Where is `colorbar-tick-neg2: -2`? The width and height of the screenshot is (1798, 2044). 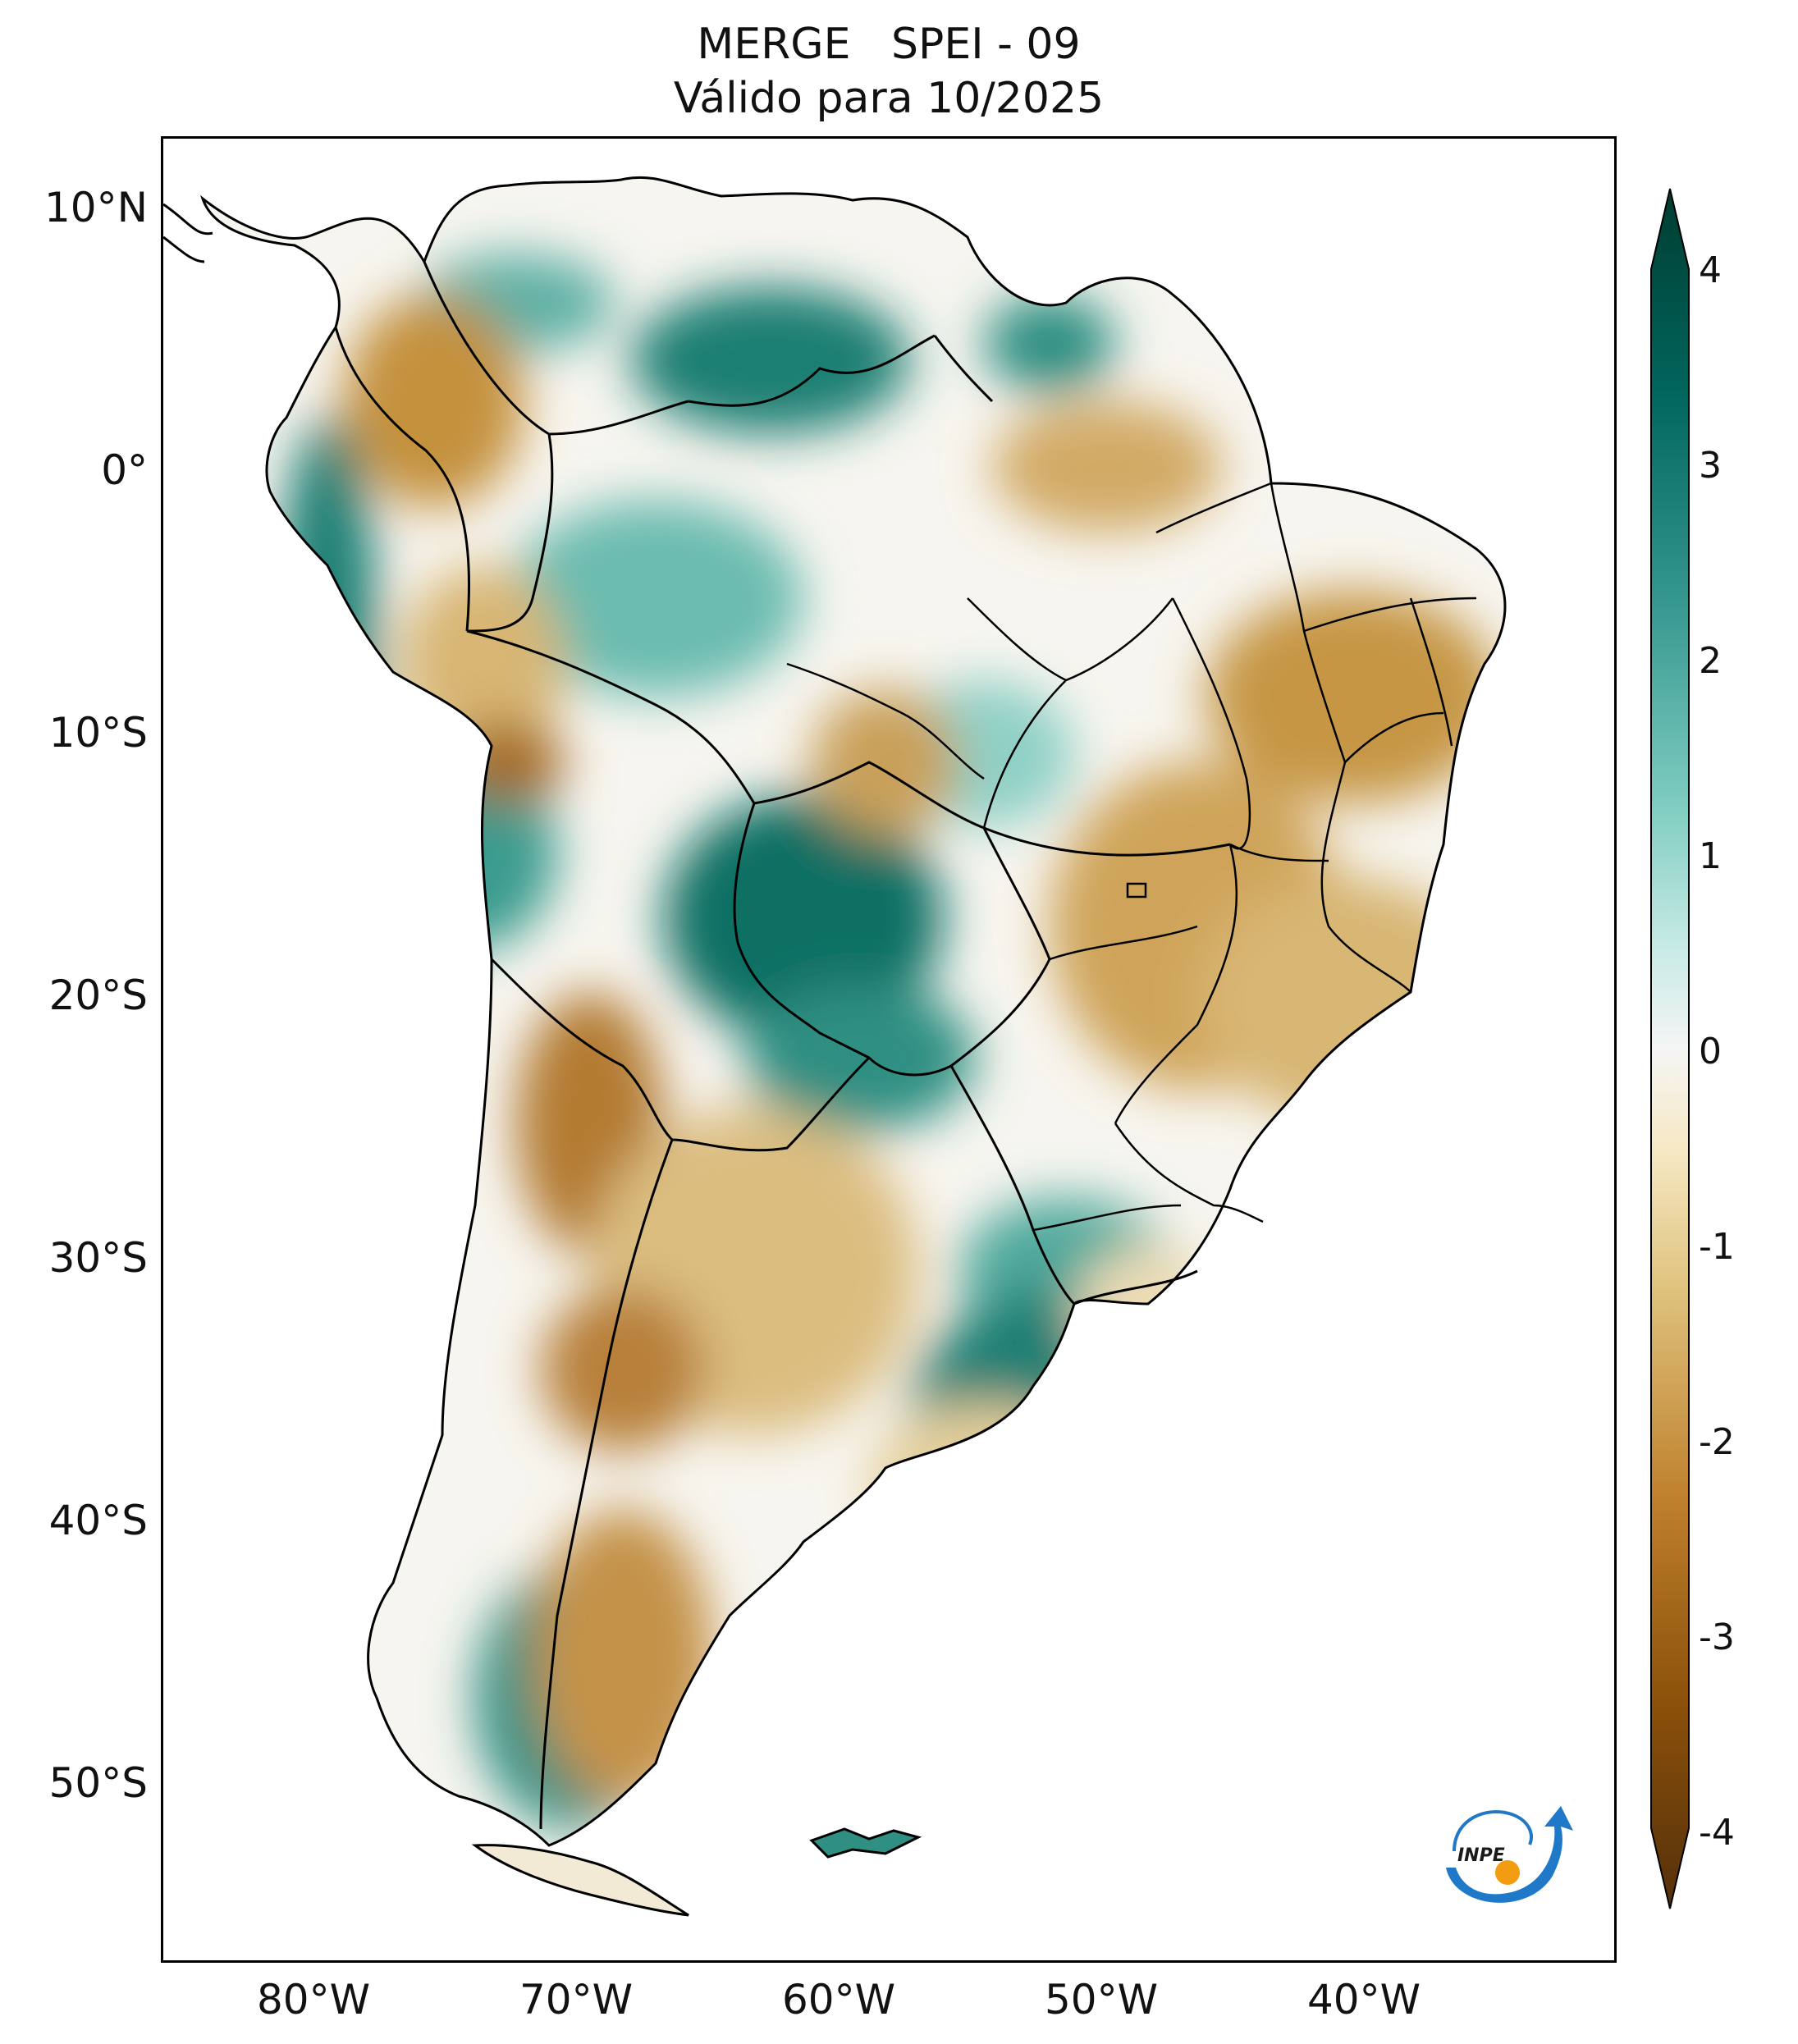 colorbar-tick-neg2: -2 is located at coordinates (1717, 1442).